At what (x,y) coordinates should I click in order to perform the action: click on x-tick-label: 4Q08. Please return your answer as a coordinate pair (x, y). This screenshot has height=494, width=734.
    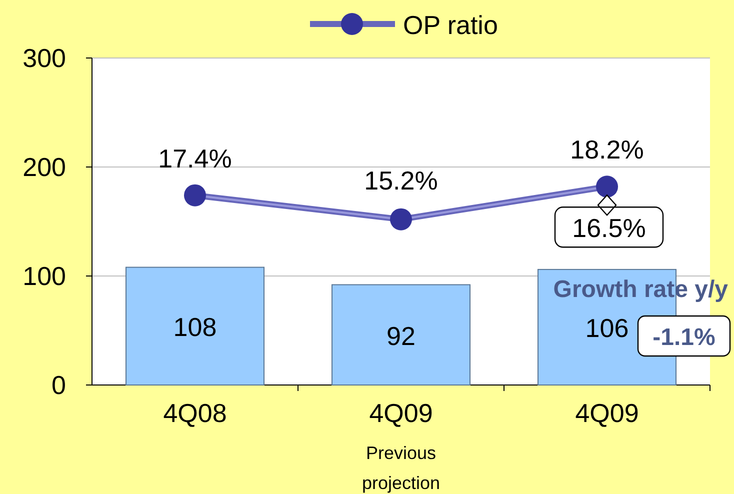
    Looking at the image, I should click on (195, 413).